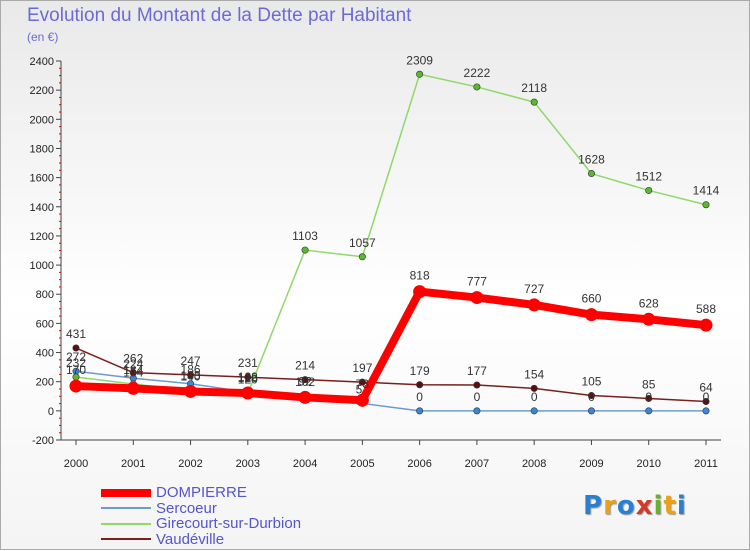 The height and width of the screenshot is (551, 750). I want to click on chart-unit: (en €), so click(43, 37).